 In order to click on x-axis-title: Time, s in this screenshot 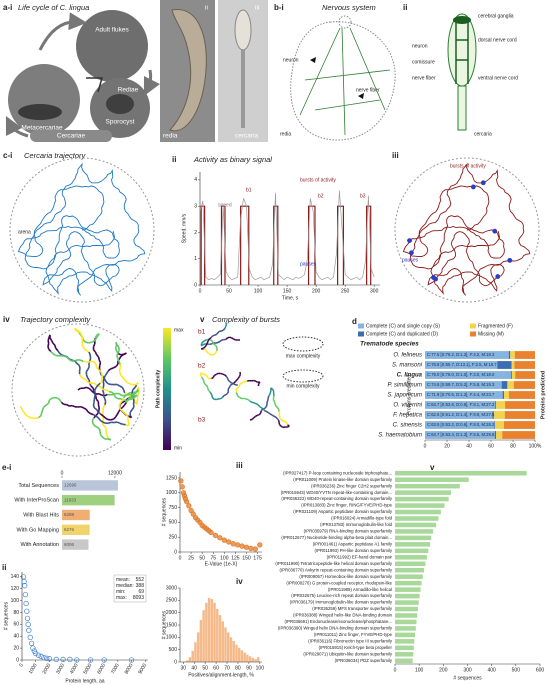, I will do `click(290, 298)`.